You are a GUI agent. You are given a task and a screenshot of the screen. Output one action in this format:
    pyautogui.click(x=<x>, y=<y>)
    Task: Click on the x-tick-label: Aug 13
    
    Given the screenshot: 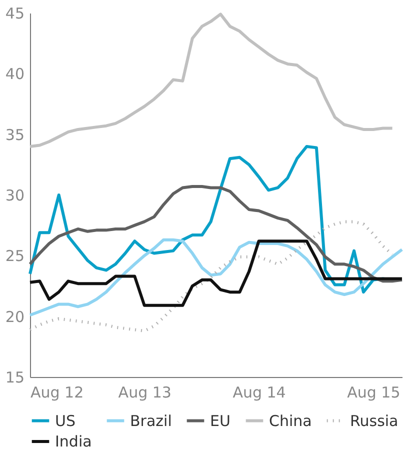 What is the action you would take?
    pyautogui.click(x=145, y=393)
    